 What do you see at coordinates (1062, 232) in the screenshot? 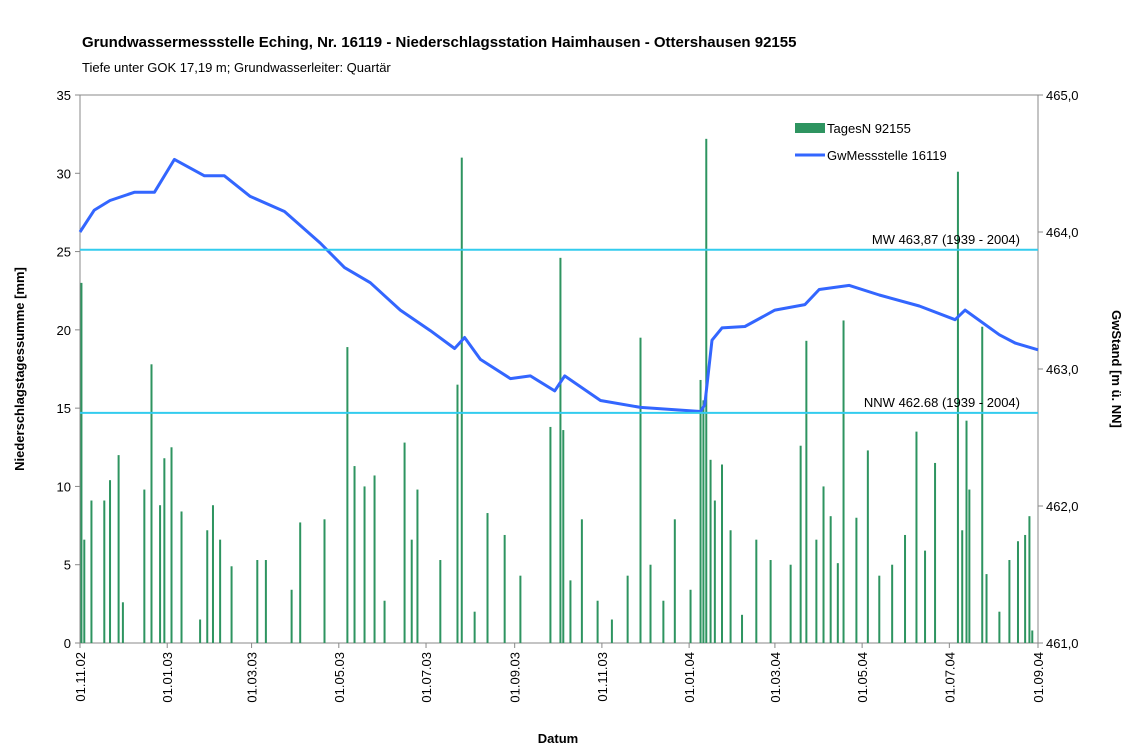
I see `y2-tick-label: 464,0` at bounding box center [1062, 232].